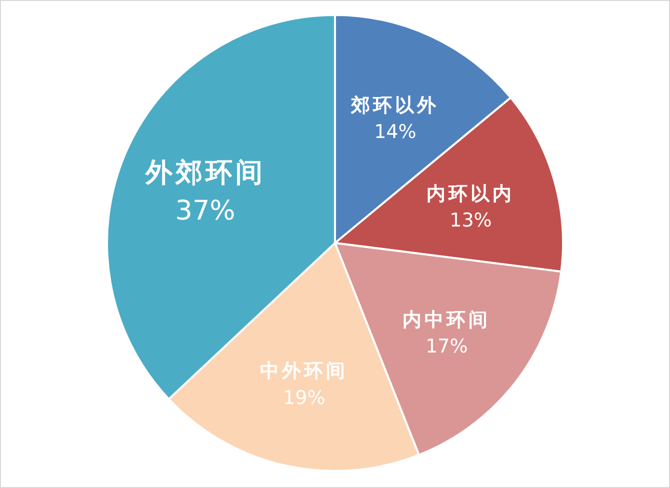 The height and width of the screenshot is (488, 670). Describe the element at coordinates (304, 371) in the screenshot. I see `slice-label: 中外环间` at that location.